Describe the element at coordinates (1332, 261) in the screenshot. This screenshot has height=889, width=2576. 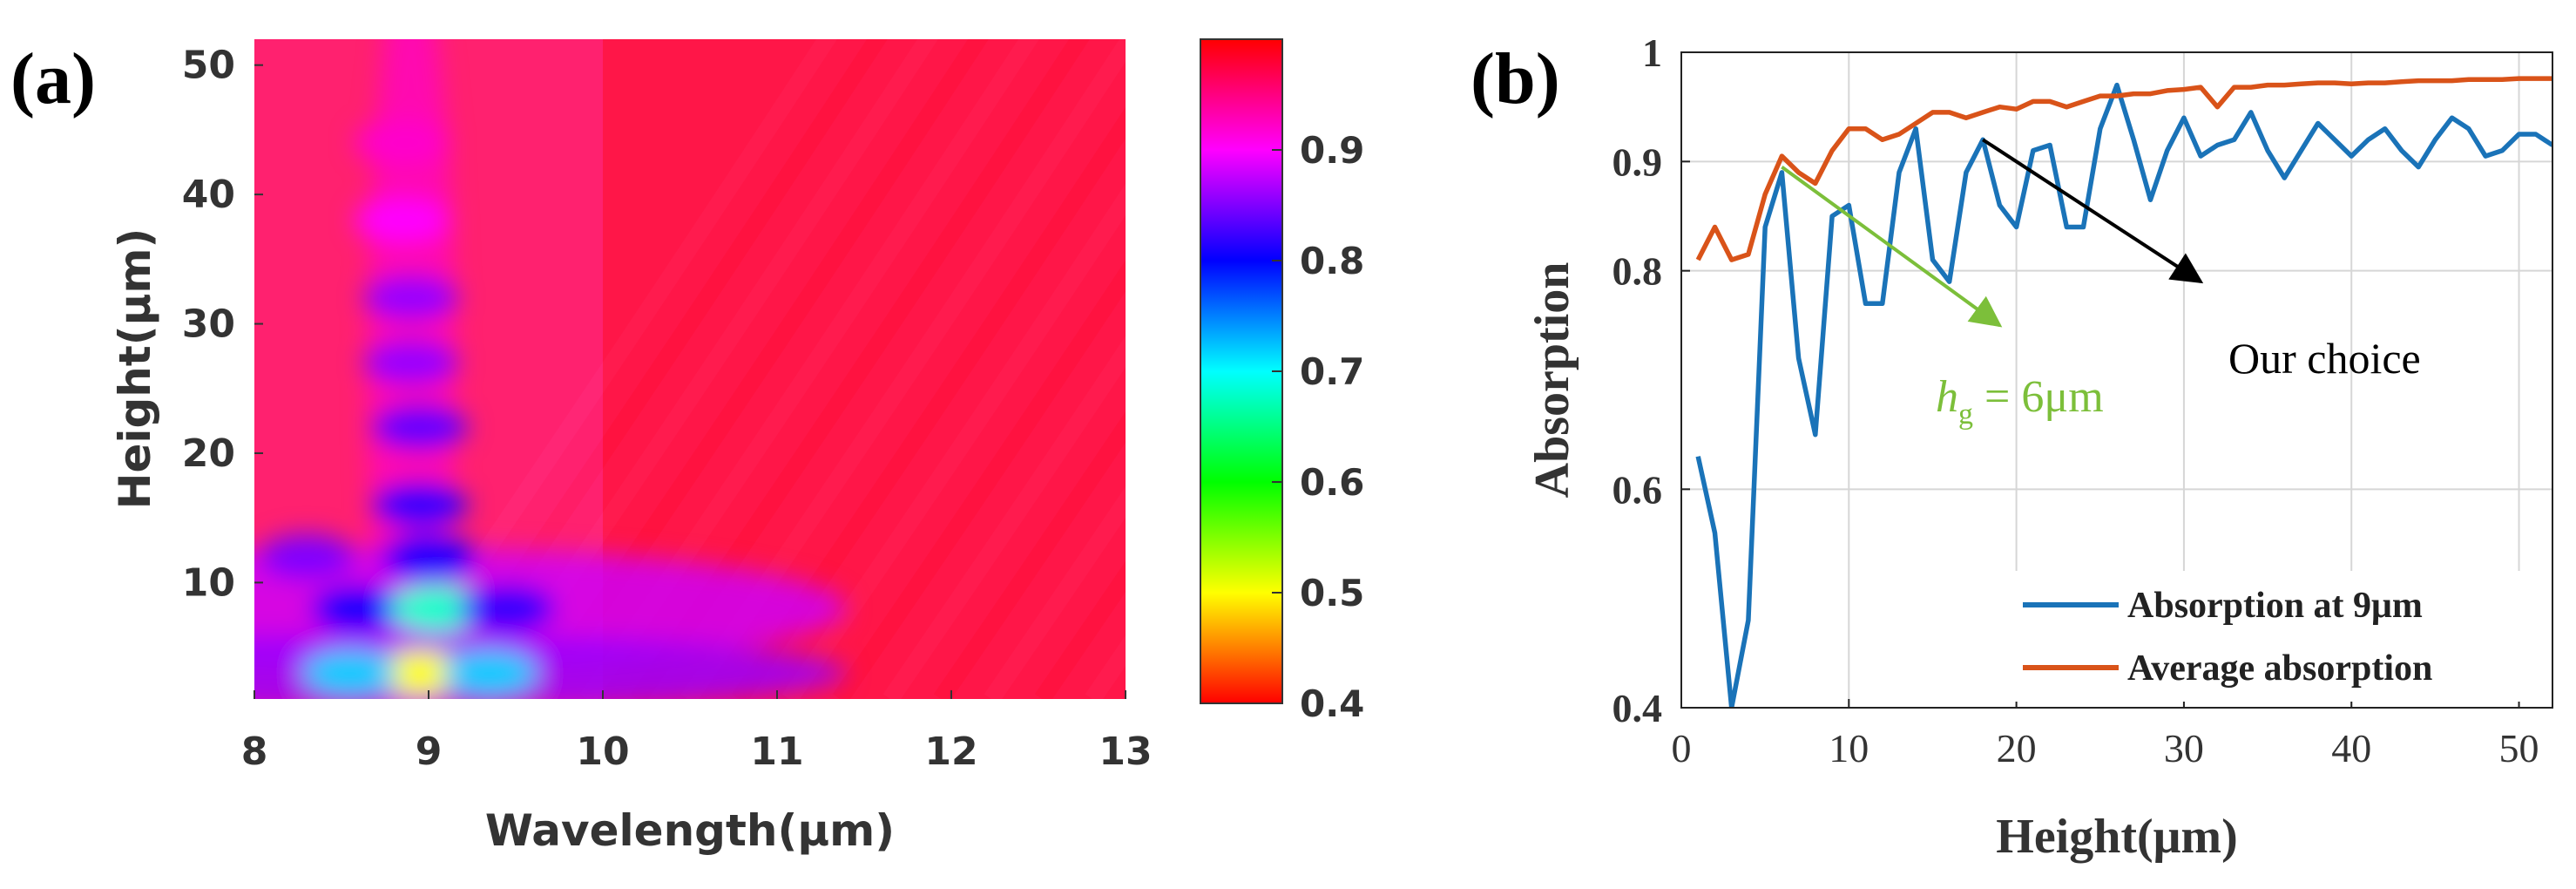
I see `colorbar-tick-label: 0.8` at that location.